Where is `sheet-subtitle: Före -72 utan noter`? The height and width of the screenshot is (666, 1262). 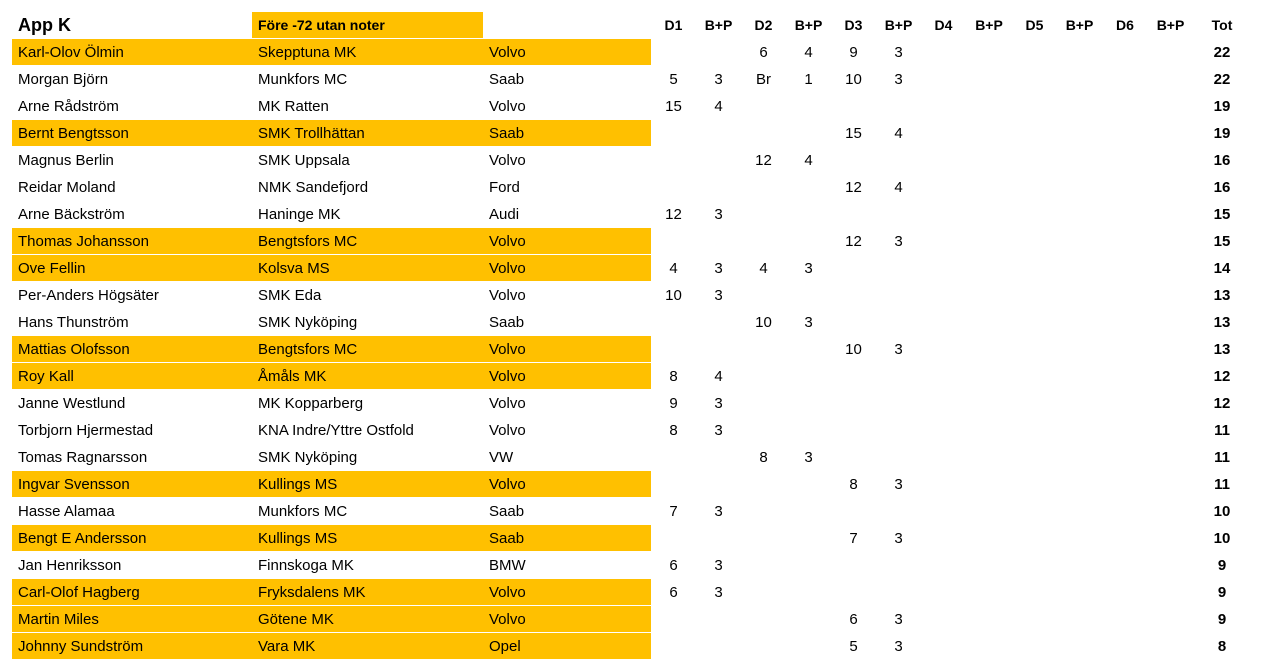
sheet-subtitle: Före -72 utan noter is located at coordinates (367, 25).